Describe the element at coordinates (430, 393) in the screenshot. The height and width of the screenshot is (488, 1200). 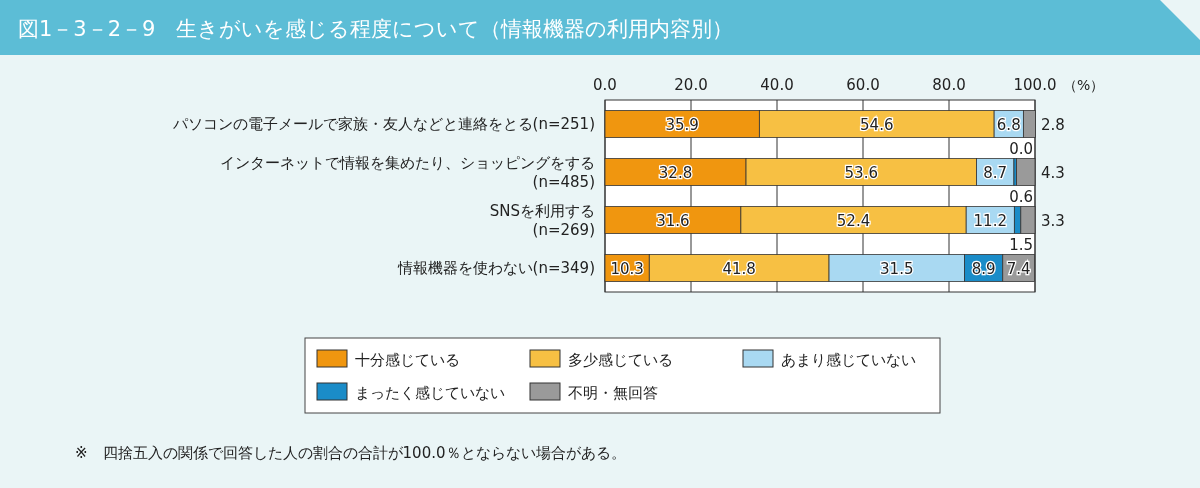
I see `legend-label: まったく感じていない` at that location.